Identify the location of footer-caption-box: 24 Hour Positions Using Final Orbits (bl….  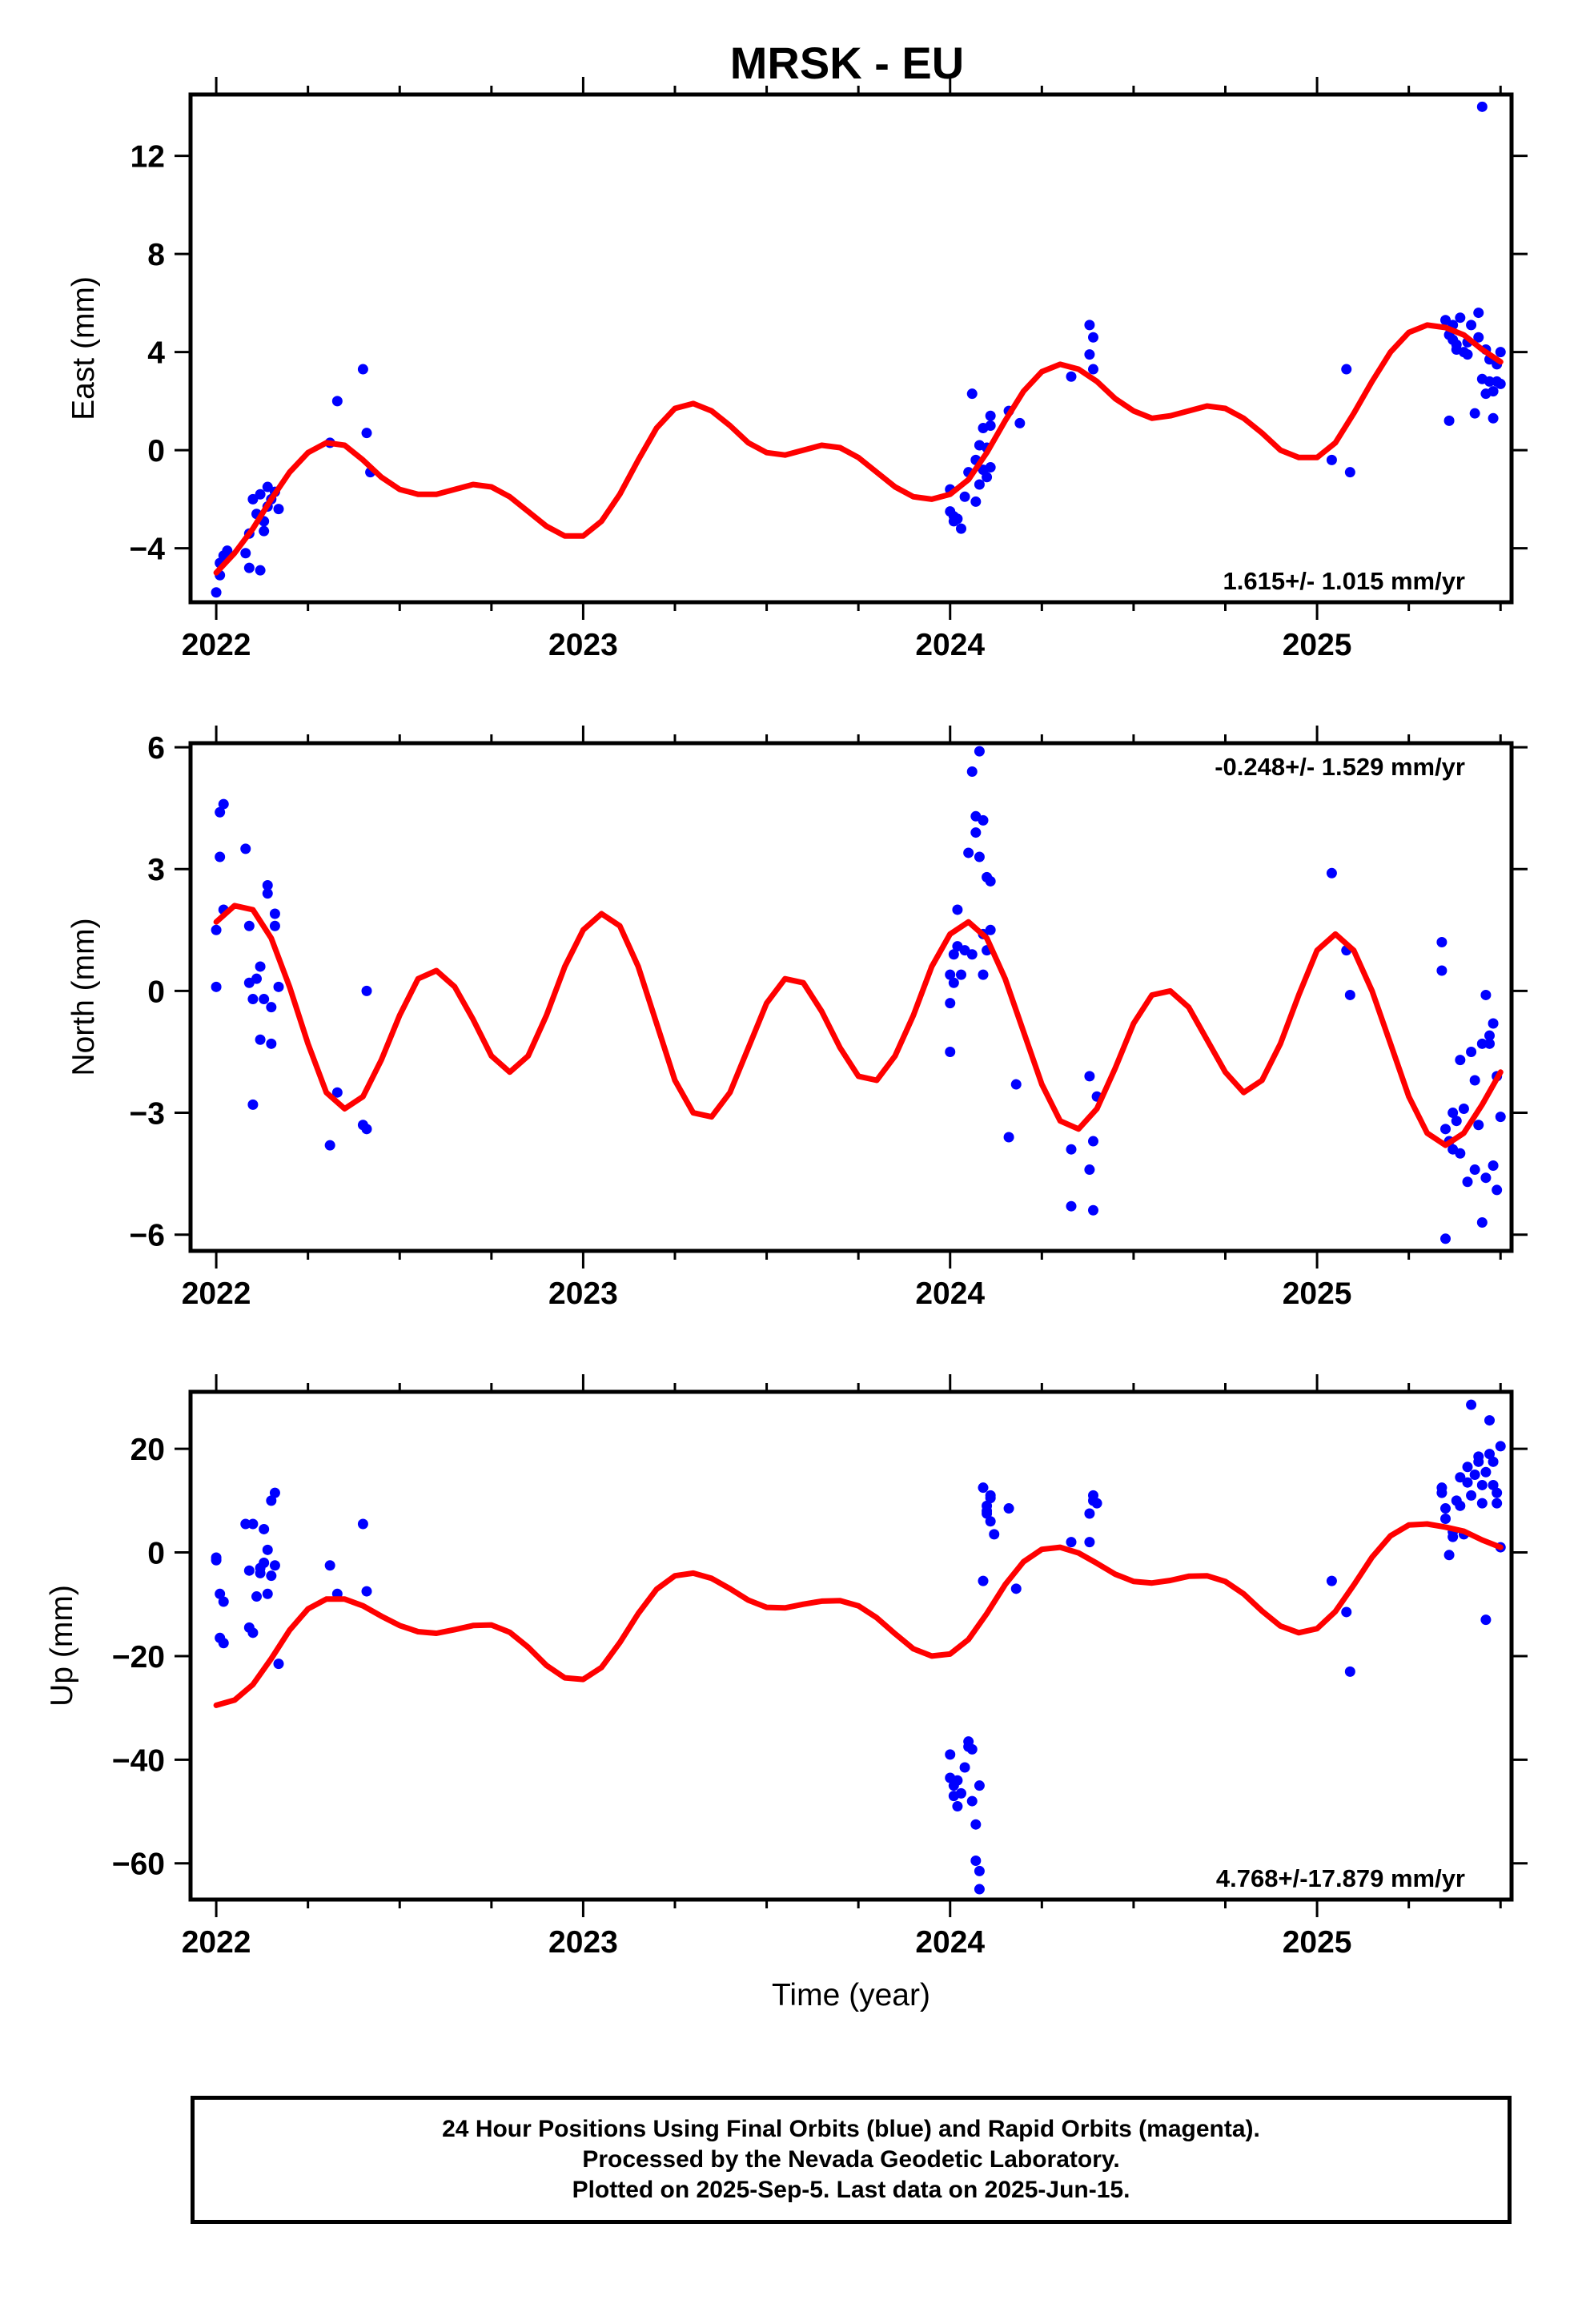
(851, 2160).